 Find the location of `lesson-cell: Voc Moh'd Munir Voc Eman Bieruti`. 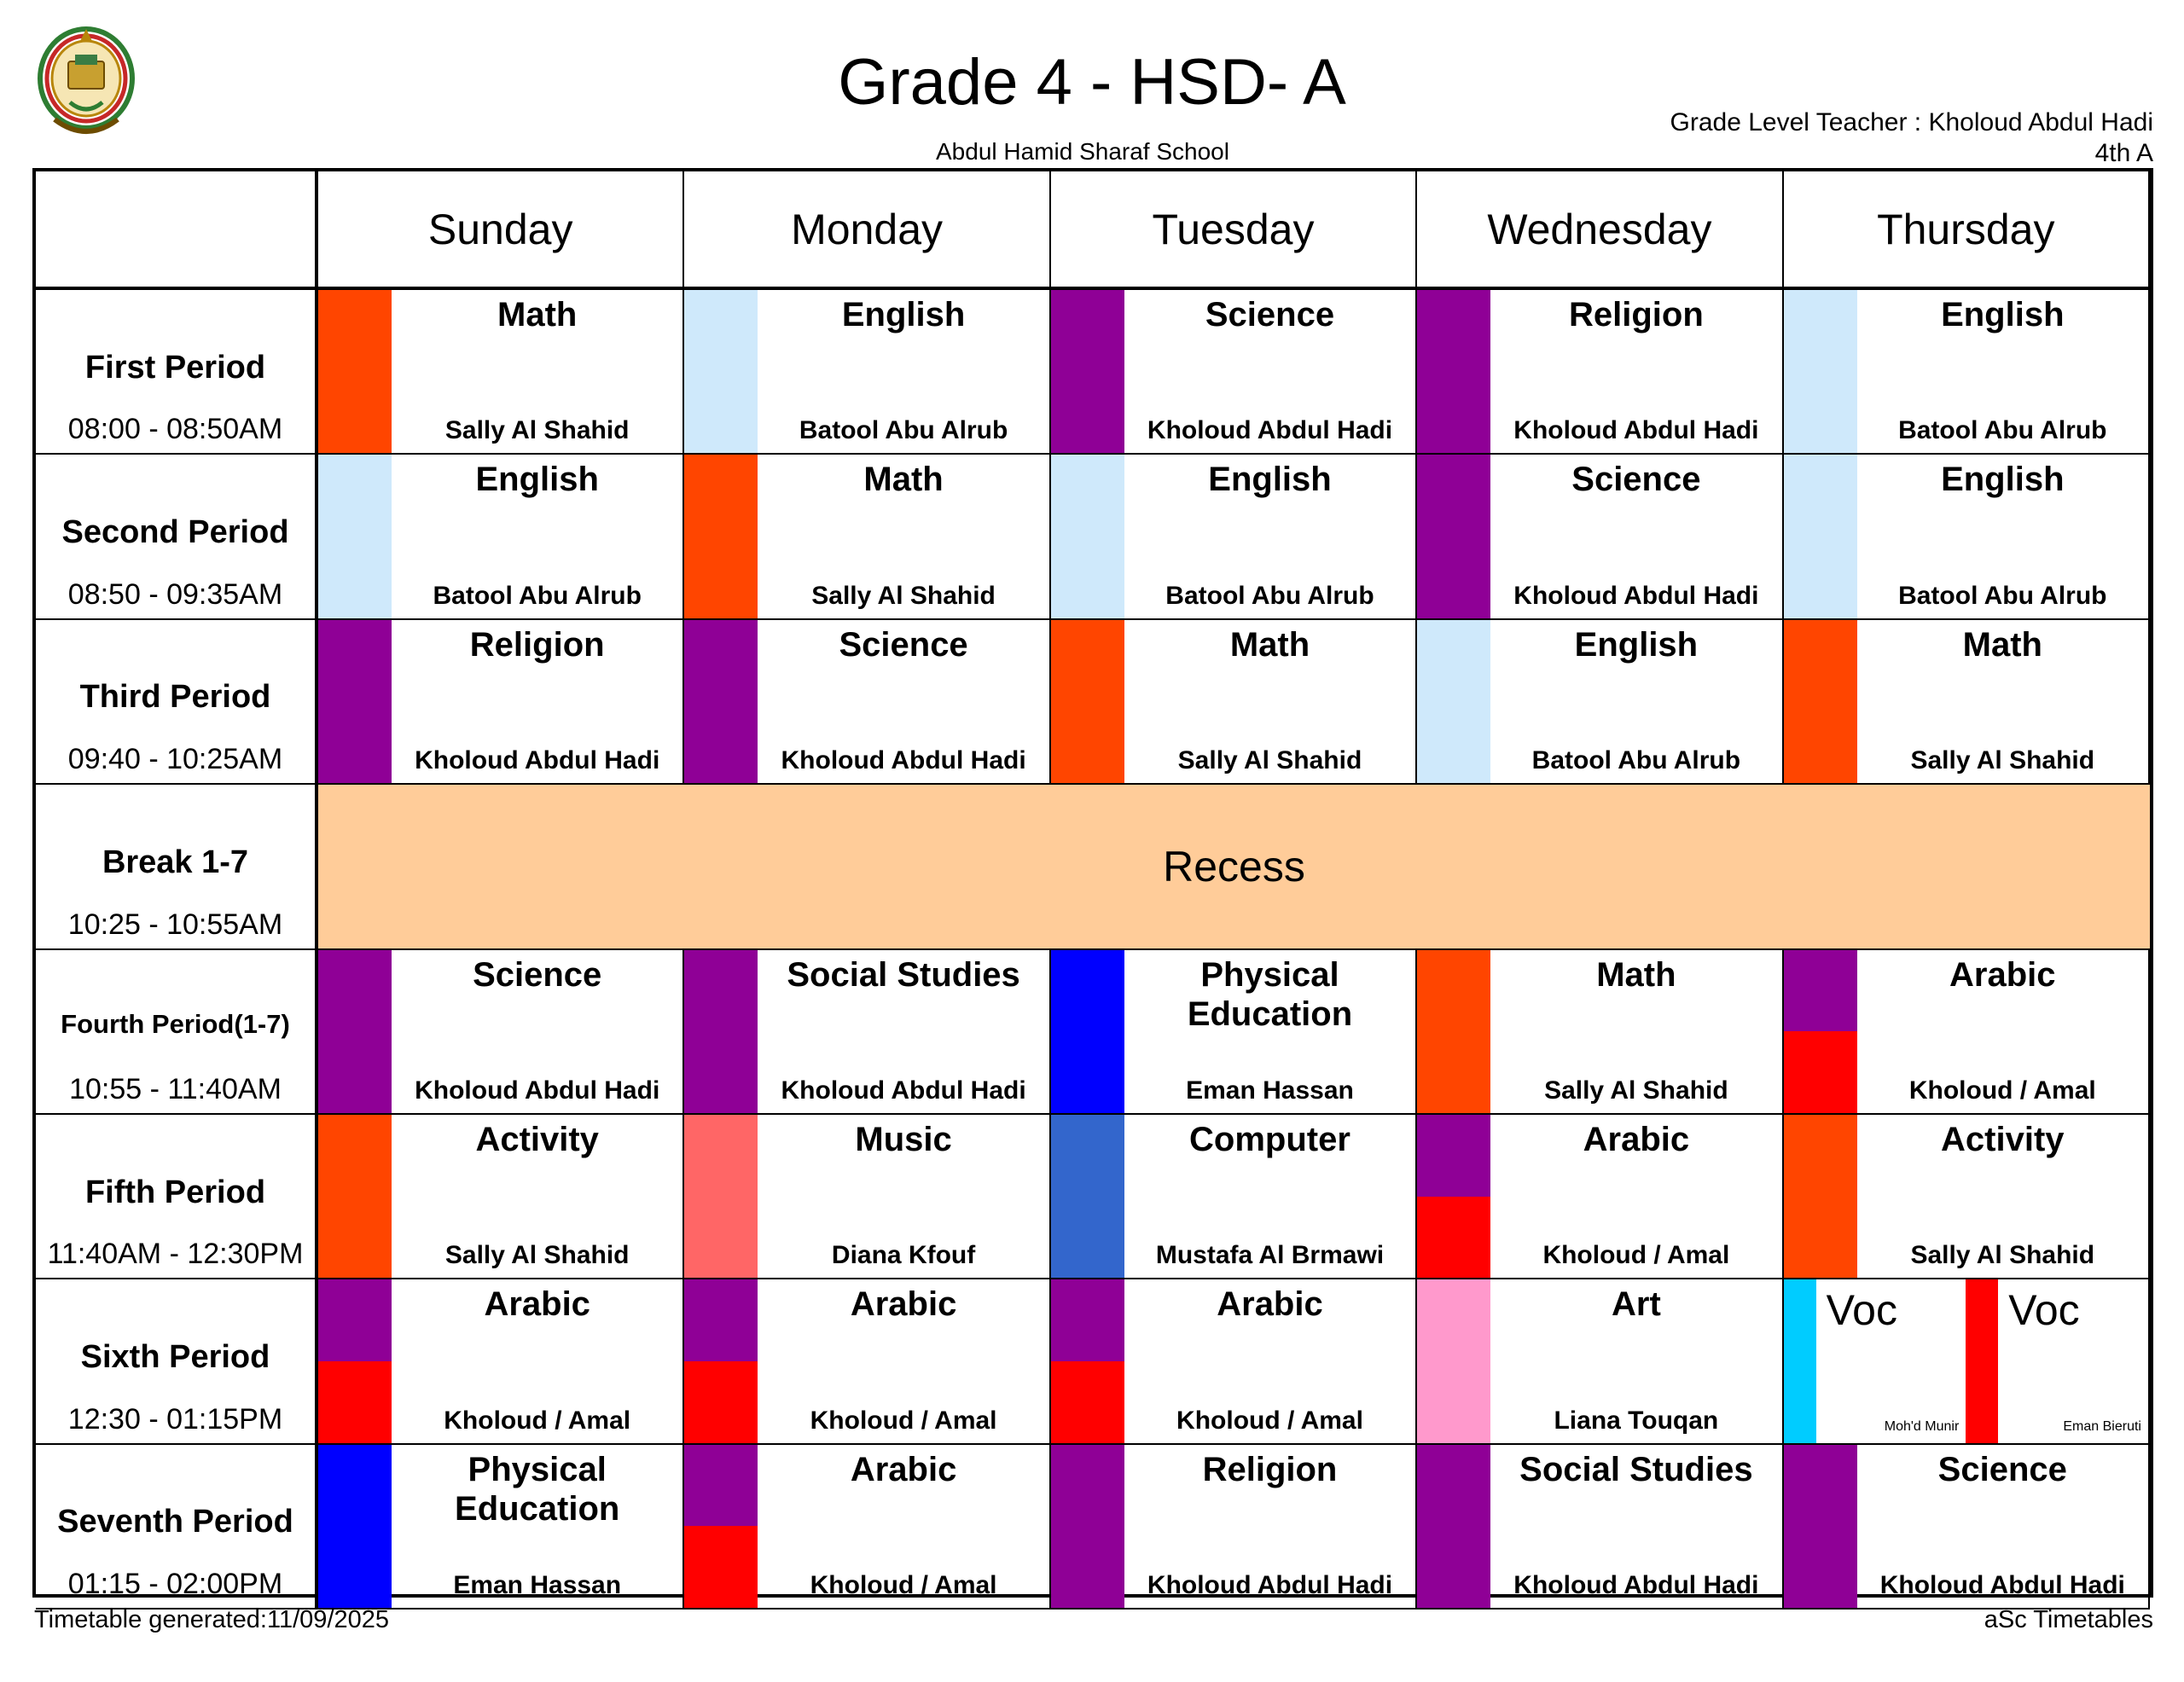

lesson-cell: Voc Moh'd Munir Voc Eman Bieruti is located at coordinates (1967, 1362).